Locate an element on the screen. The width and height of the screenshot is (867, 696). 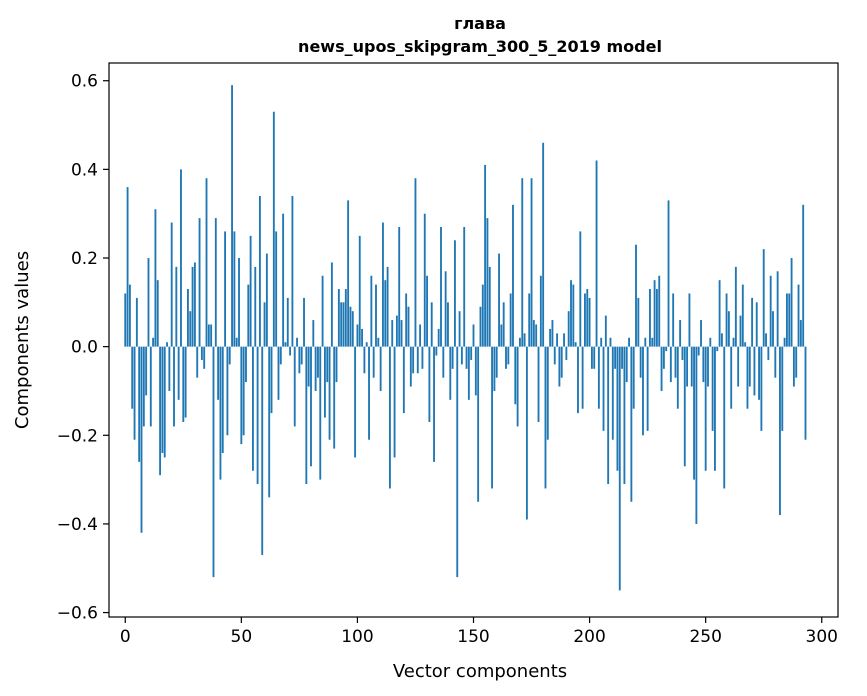
y-axis-label: Components values is located at coordinates (22, 340).